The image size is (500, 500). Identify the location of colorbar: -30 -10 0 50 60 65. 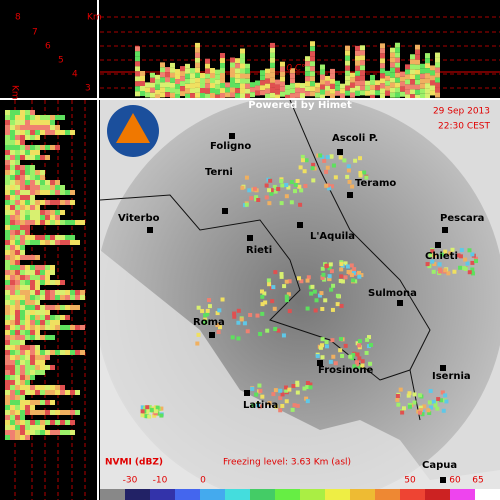
(300, 488).